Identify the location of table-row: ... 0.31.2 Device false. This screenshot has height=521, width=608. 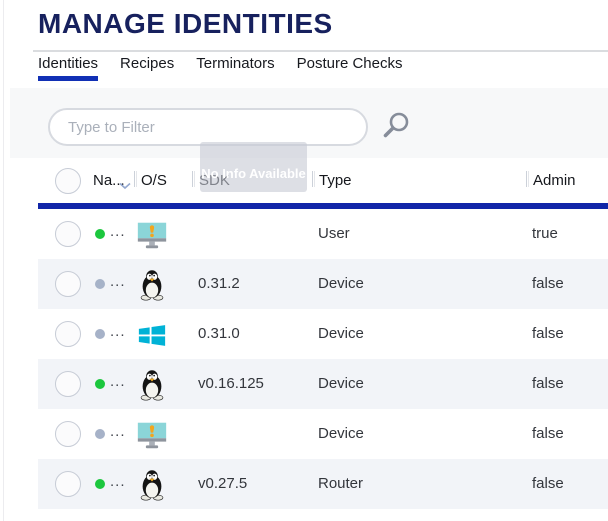
(323, 284).